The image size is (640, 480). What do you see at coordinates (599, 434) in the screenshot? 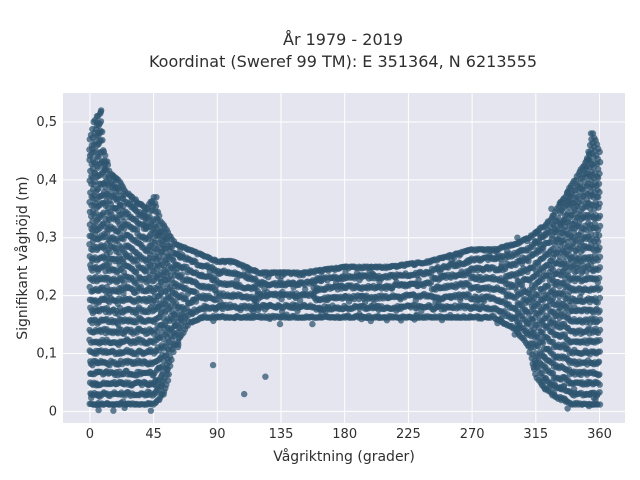
I see `x-tick-label: 360` at bounding box center [599, 434].